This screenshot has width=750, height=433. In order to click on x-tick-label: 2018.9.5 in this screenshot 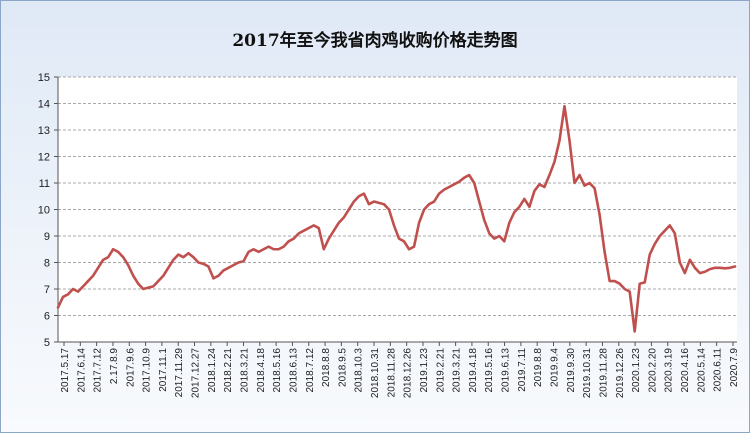, I will do `click(342, 367)`.